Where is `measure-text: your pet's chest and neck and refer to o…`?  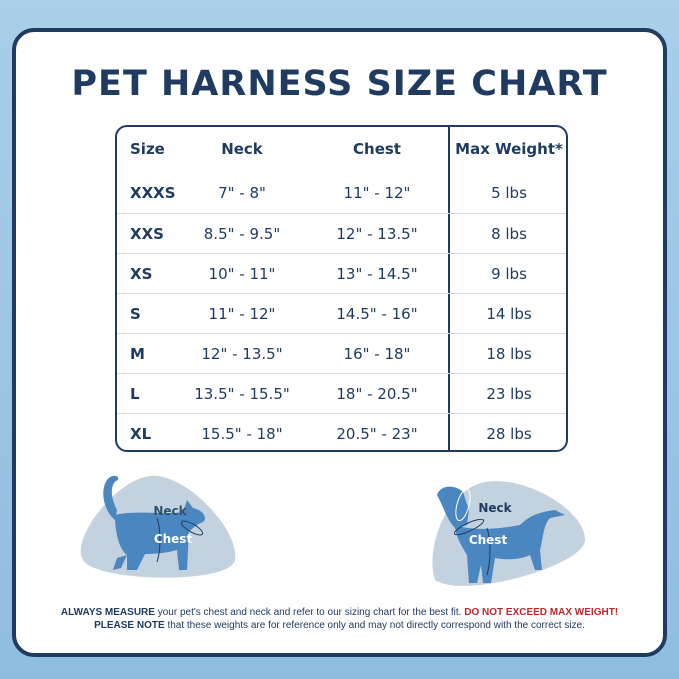
measure-text: your pet's chest and neck and refer to o… is located at coordinates (309, 612).